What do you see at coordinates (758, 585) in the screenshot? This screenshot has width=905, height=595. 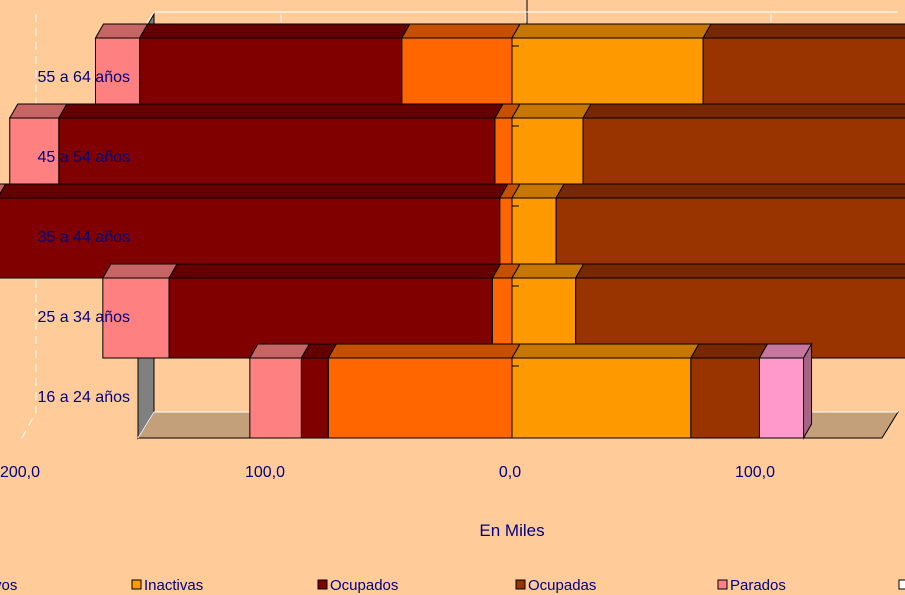 I see `legend-label: Parados` at bounding box center [758, 585].